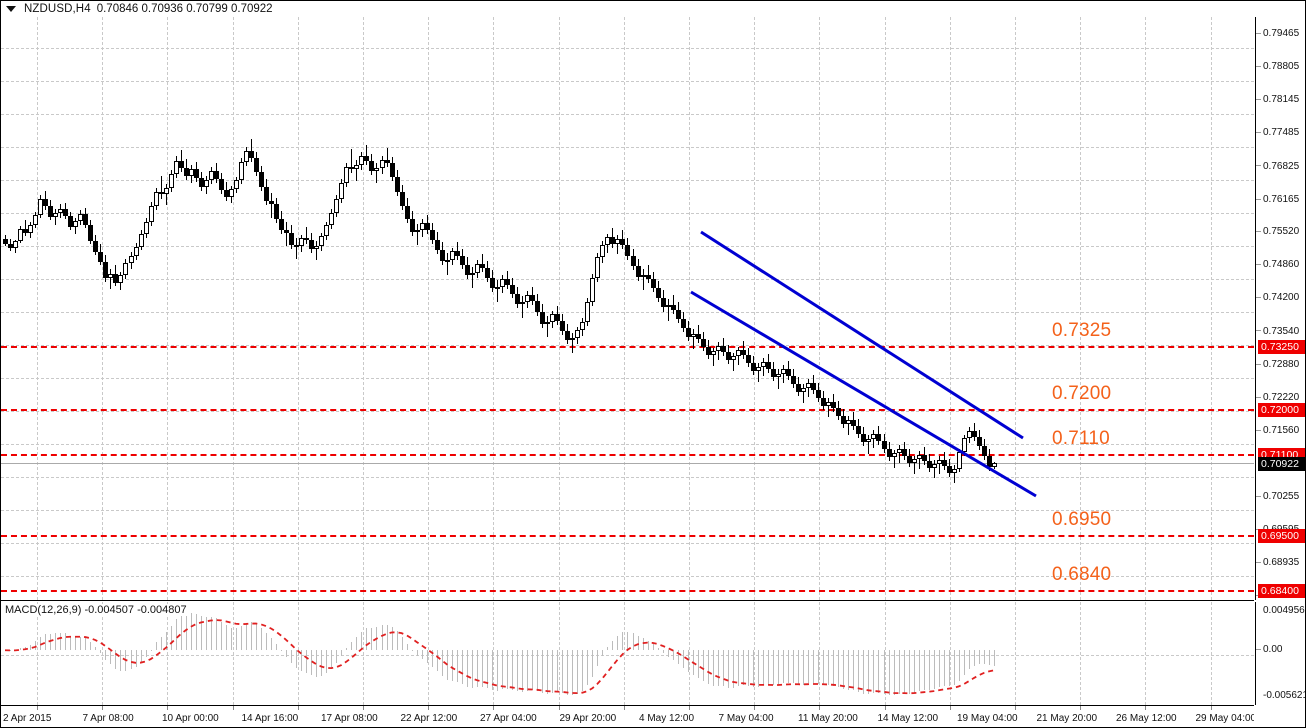  What do you see at coordinates (11, 8) in the screenshot?
I see `chevron-down-icon` at bounding box center [11, 8].